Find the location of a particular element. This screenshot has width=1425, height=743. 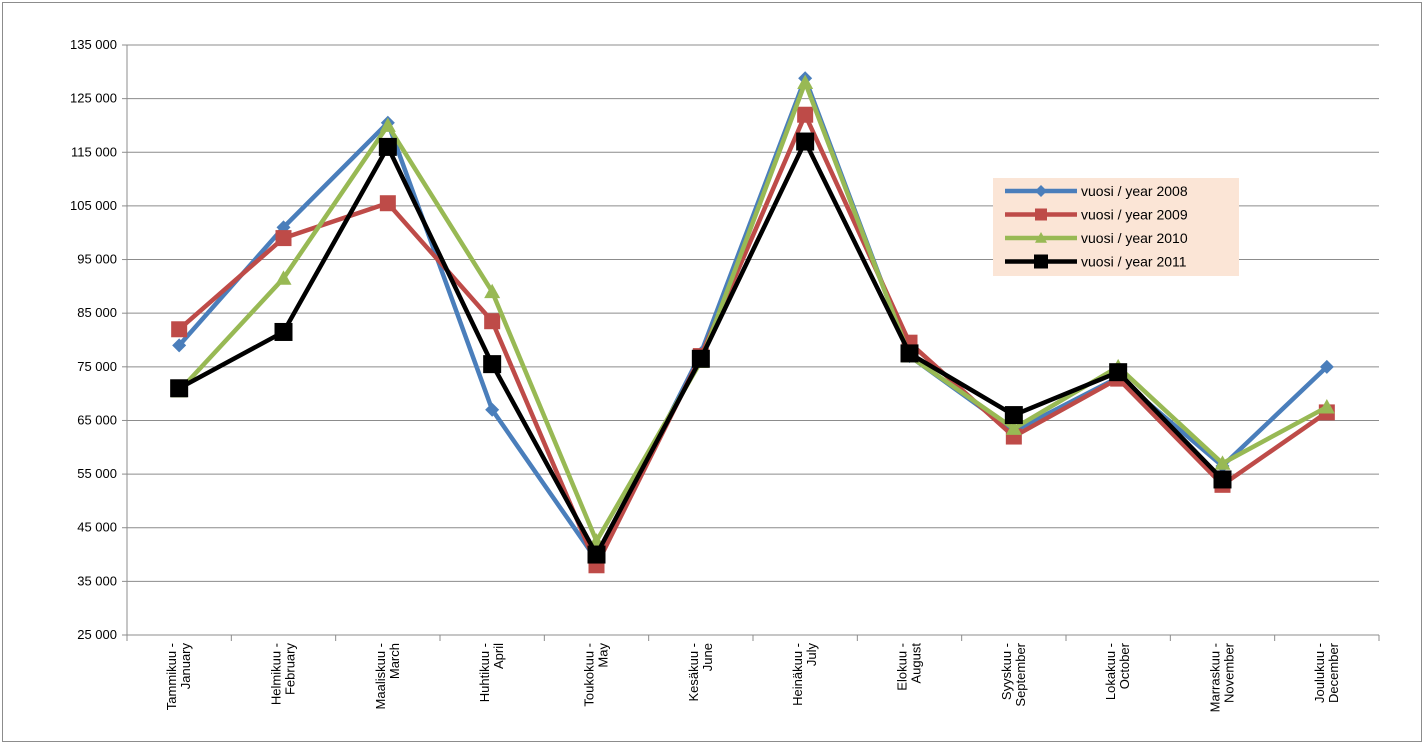

x-tick-label: Kesäkuu - is located at coordinates (693, 672).